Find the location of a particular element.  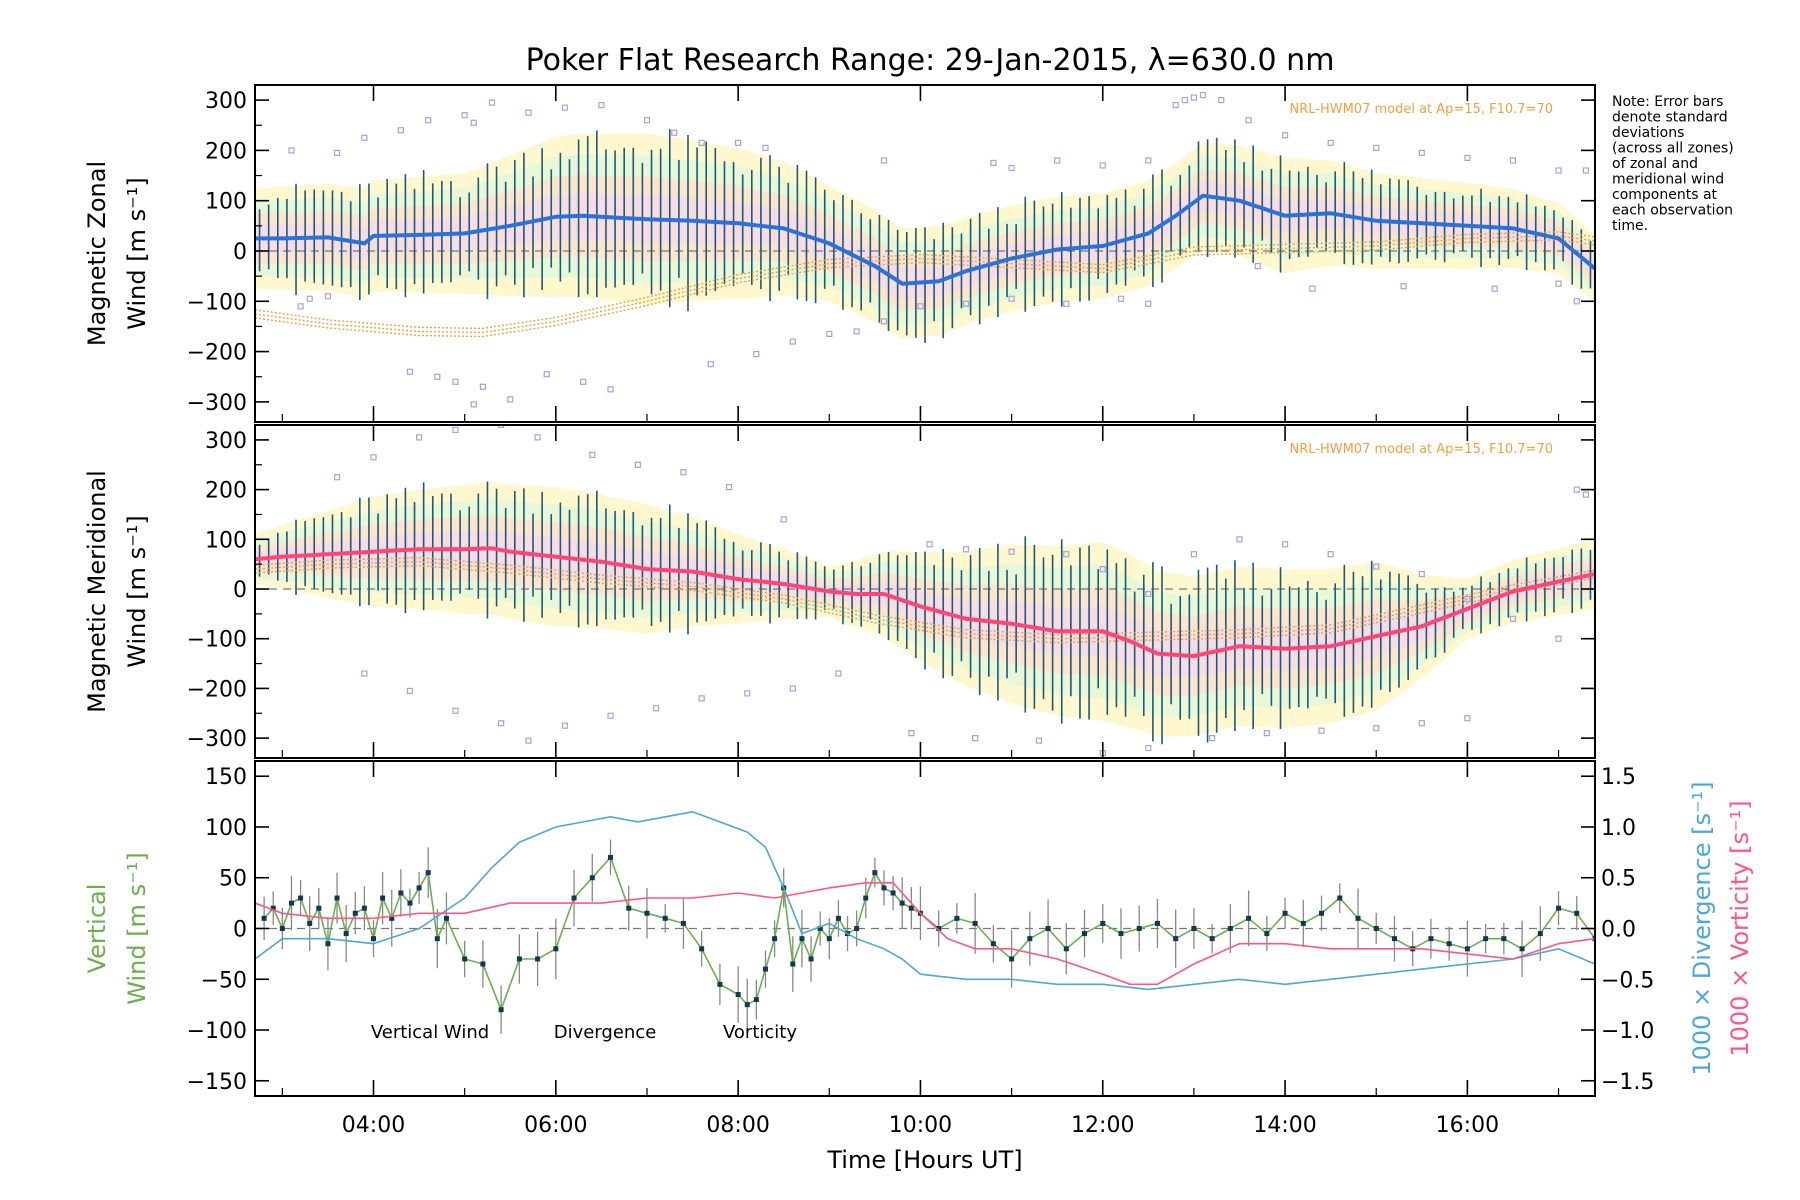

y-tick-label: −100 is located at coordinates (217, 1031).